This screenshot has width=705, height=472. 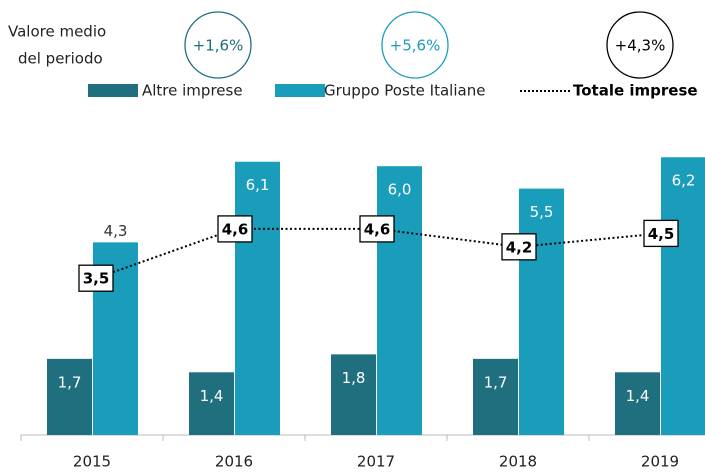 What do you see at coordinates (60, 59) in the screenshot?
I see `note-line: del periodo` at bounding box center [60, 59].